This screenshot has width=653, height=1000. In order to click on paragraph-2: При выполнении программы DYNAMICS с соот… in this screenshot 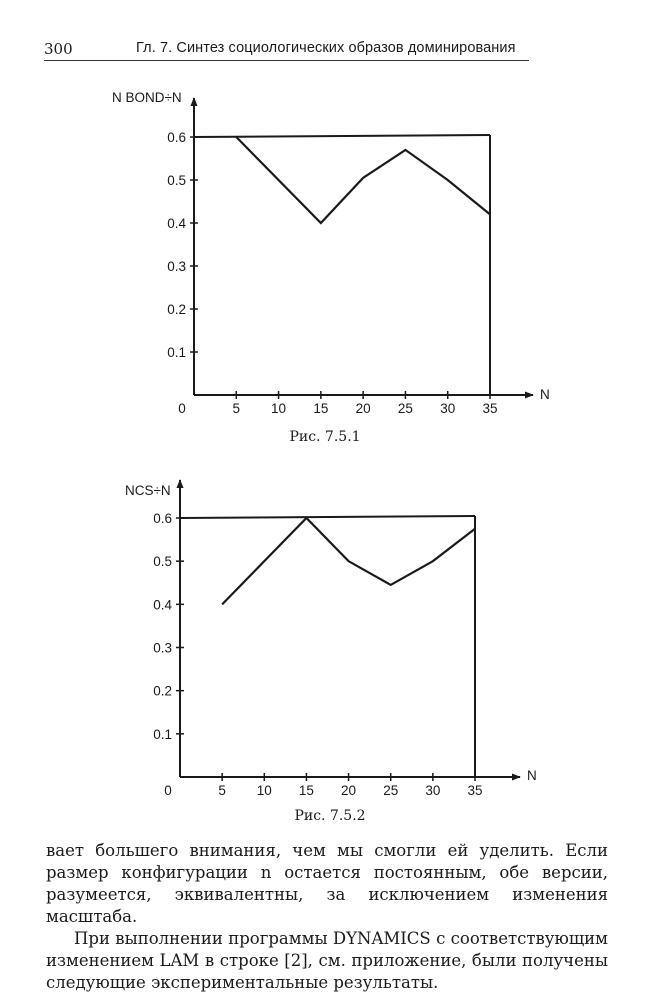, I will do `click(327, 960)`.